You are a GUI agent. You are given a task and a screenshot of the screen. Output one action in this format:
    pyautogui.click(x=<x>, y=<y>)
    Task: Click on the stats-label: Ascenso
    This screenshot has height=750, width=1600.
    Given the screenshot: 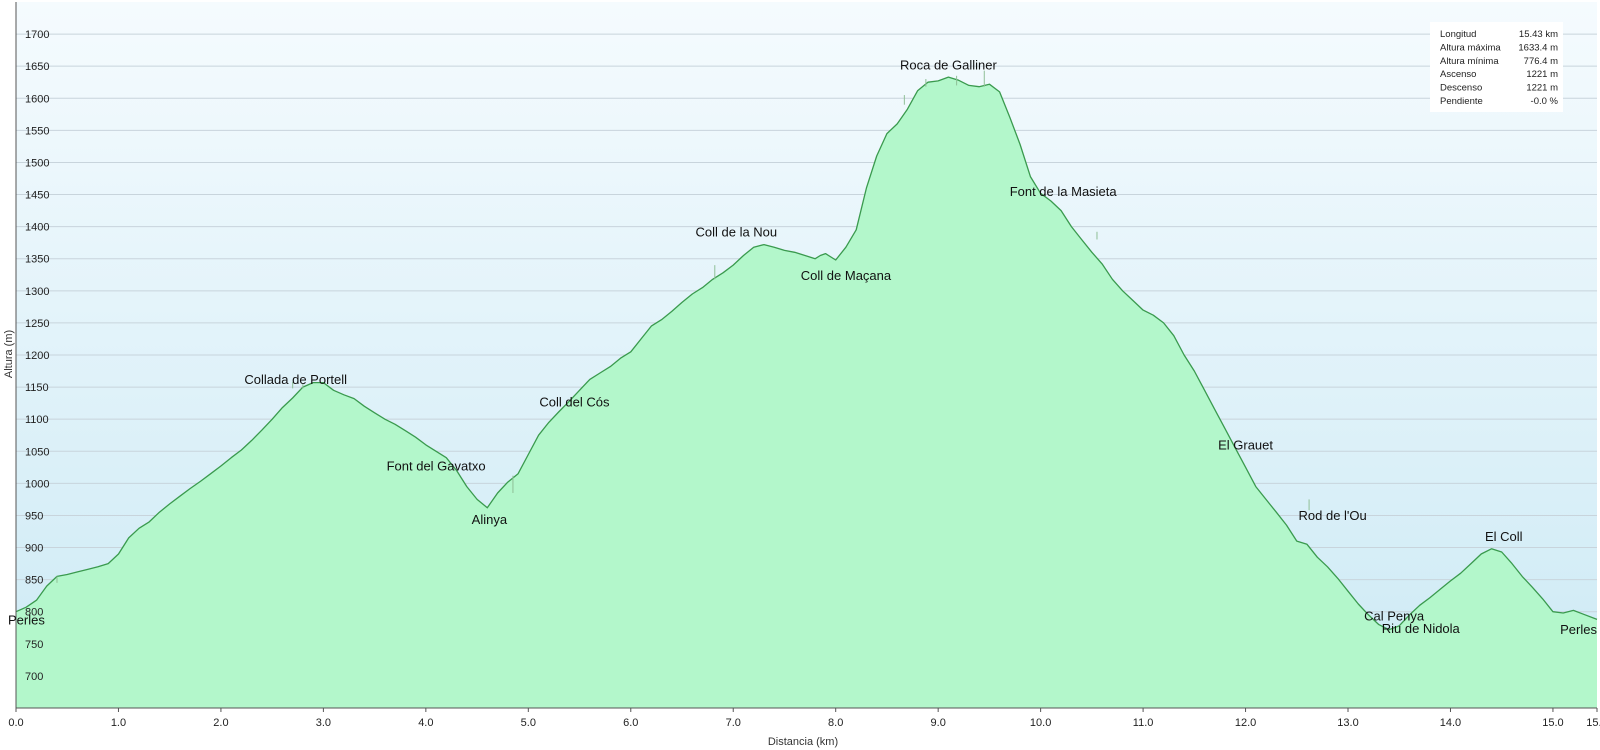 What is the action you would take?
    pyautogui.click(x=1458, y=74)
    